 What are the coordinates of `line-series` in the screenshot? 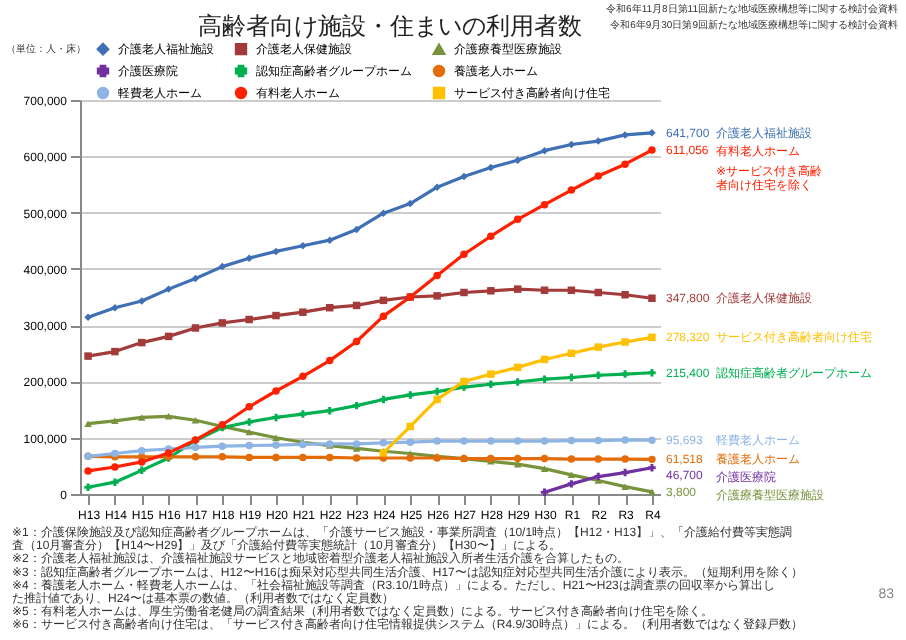 It's located at (598, 480).